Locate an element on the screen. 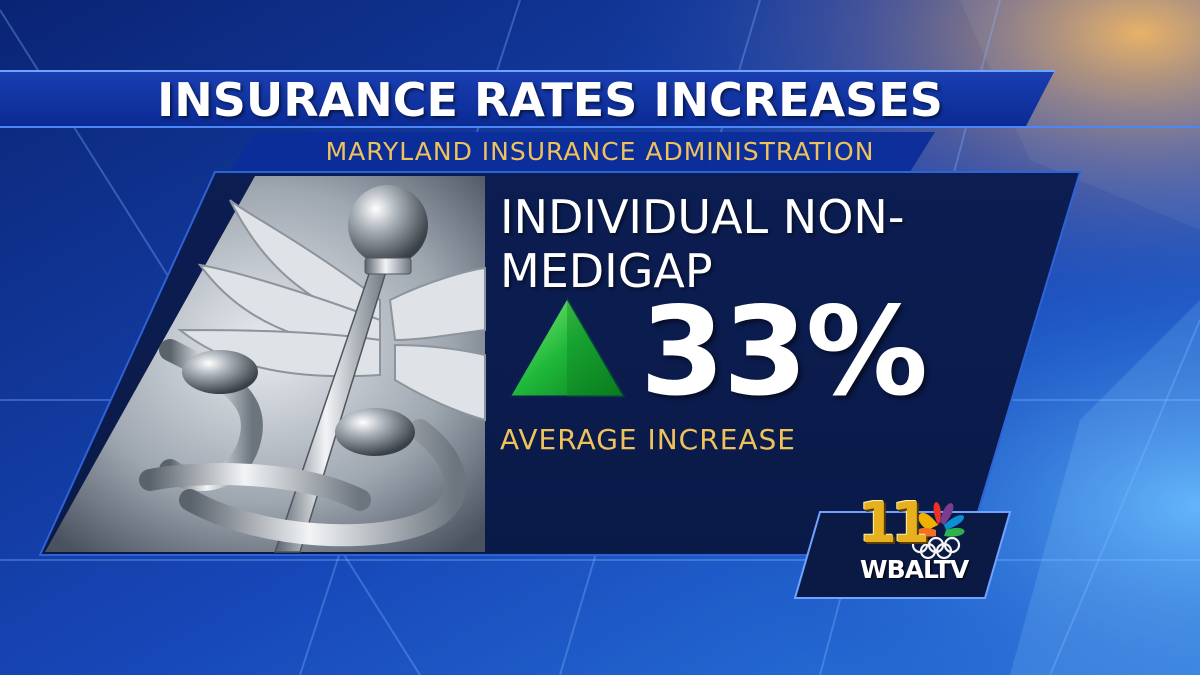  graphic-title: INSURANCE RATES INCREASES is located at coordinates (550, 100).